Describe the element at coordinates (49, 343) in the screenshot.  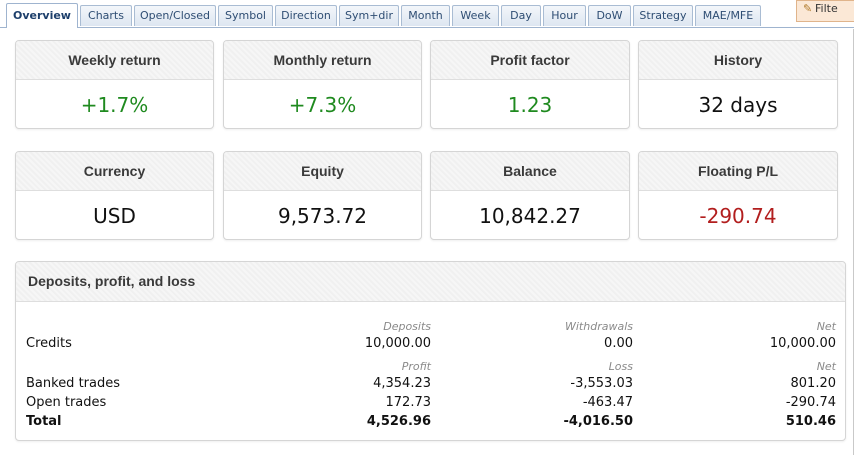
I see `row-label-credits: Credits` at that location.